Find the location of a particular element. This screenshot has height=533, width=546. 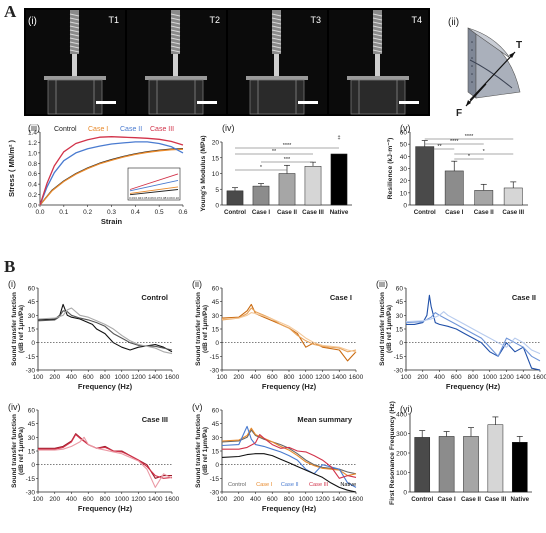

photo-frame: T3 is located at coordinates (277, 62).